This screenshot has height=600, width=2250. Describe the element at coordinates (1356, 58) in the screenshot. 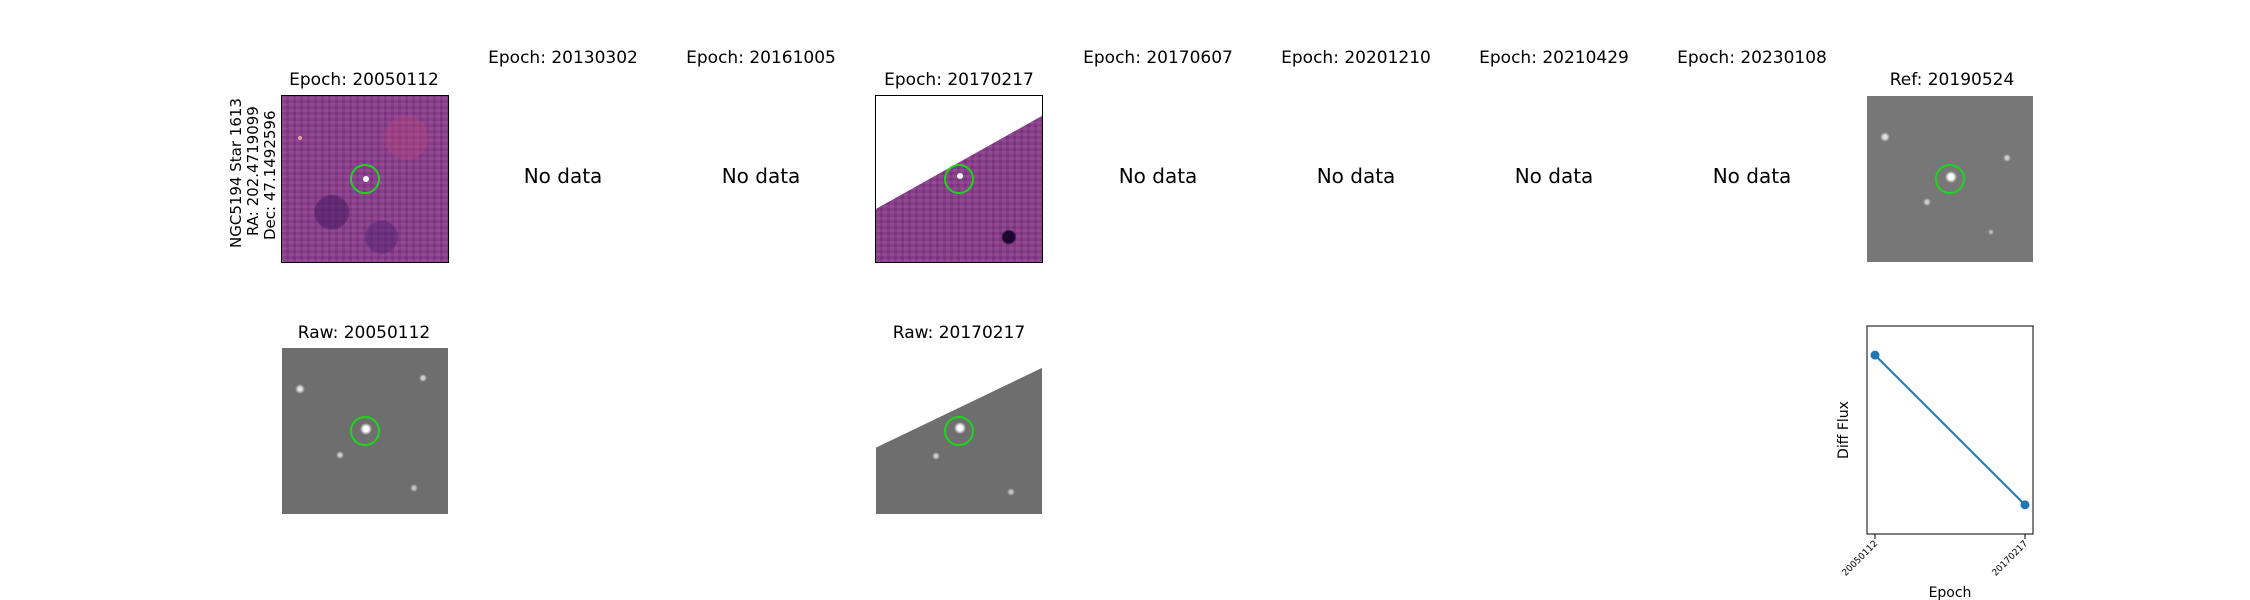

I see `epoch-title-6: Epoch: 20201210` at that location.